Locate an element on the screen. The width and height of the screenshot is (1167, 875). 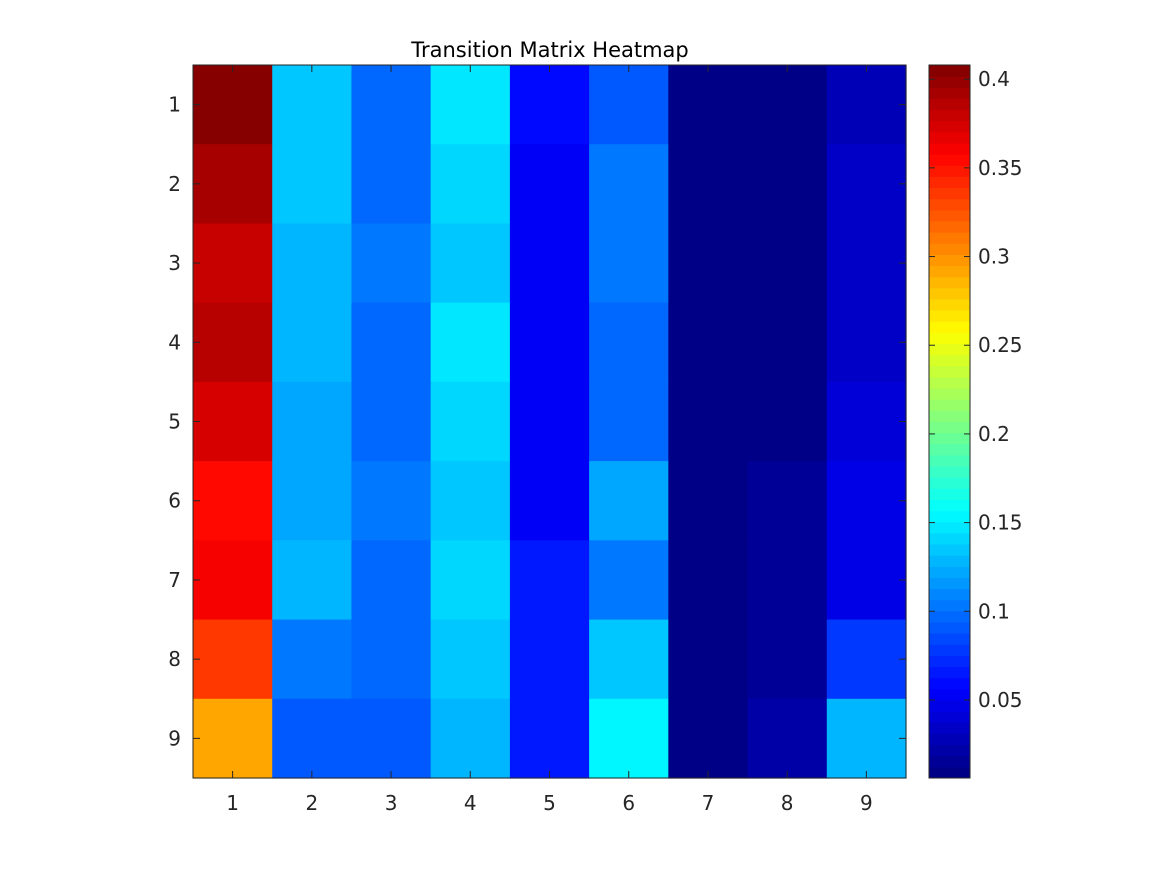
heatmap-cell-r4-c2 is located at coordinates (312, 342).